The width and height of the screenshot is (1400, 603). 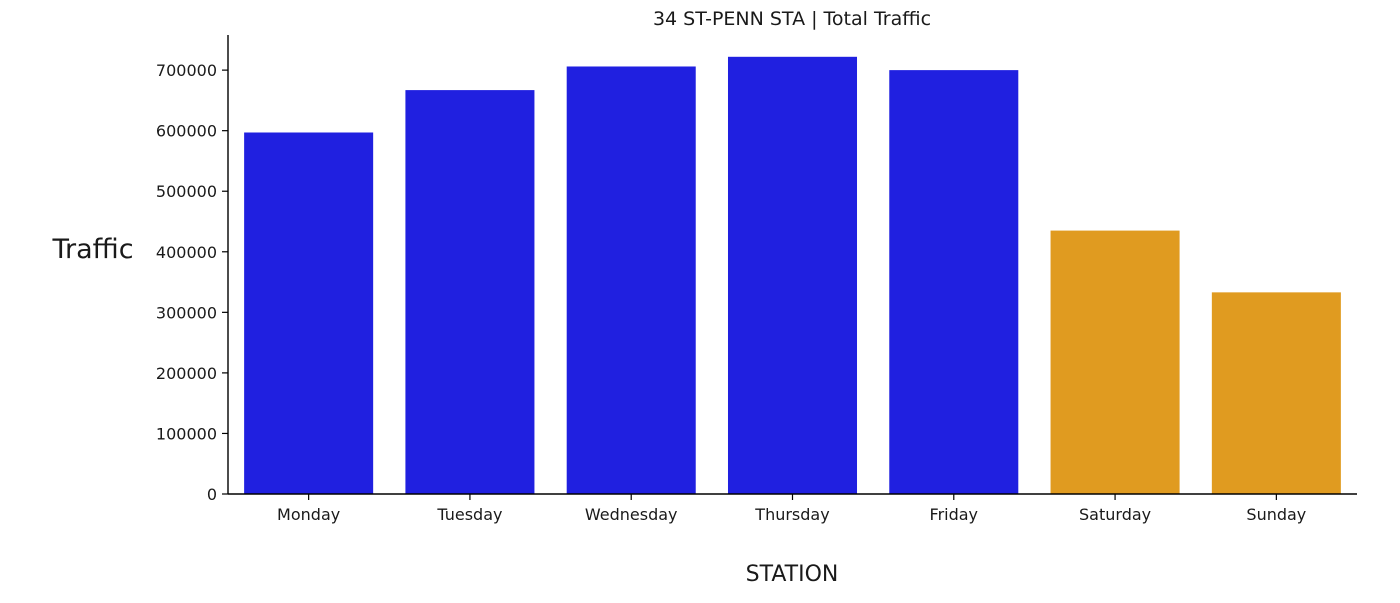 What do you see at coordinates (186, 433) in the screenshot?
I see `y-tick-label: 100000` at bounding box center [186, 433].